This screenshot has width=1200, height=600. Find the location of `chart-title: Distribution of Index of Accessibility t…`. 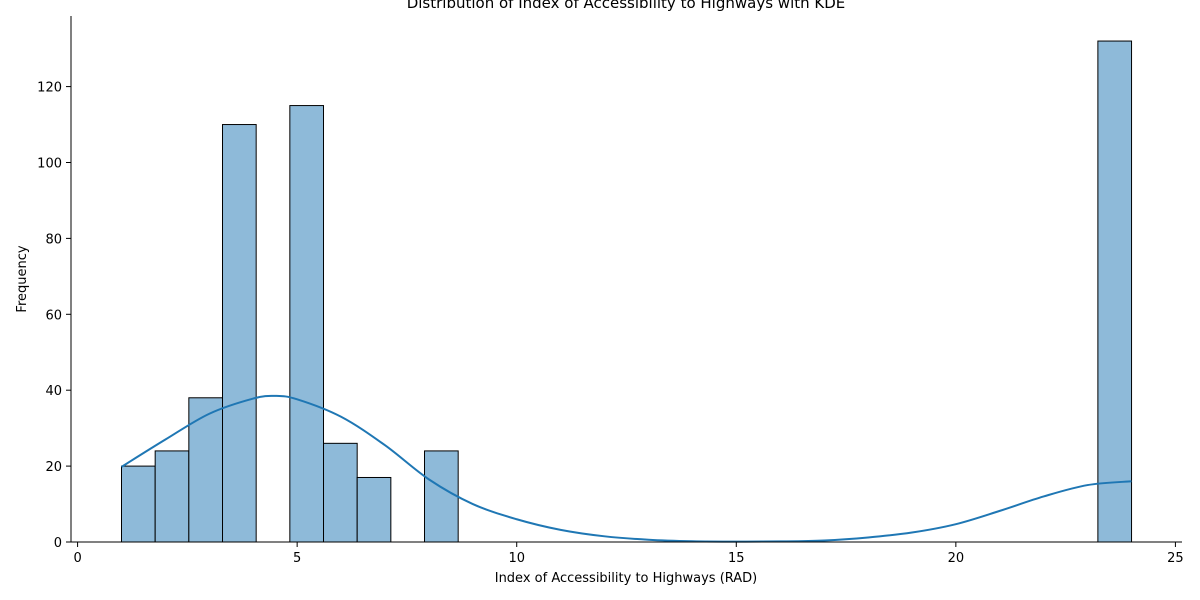

chart-title: Distribution of Index of Accessibility t… is located at coordinates (626, 6).